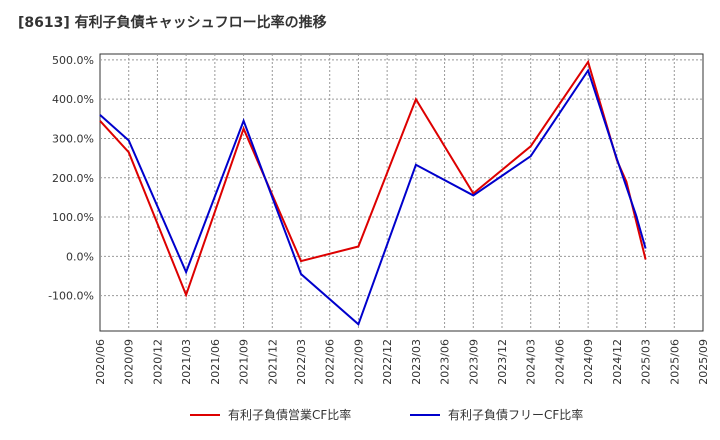 Image resolution: width=720 pixels, height=440 pixels. Describe the element at coordinates (71, 296) in the screenshot. I see `y-tick-label: -100.0%` at that location.